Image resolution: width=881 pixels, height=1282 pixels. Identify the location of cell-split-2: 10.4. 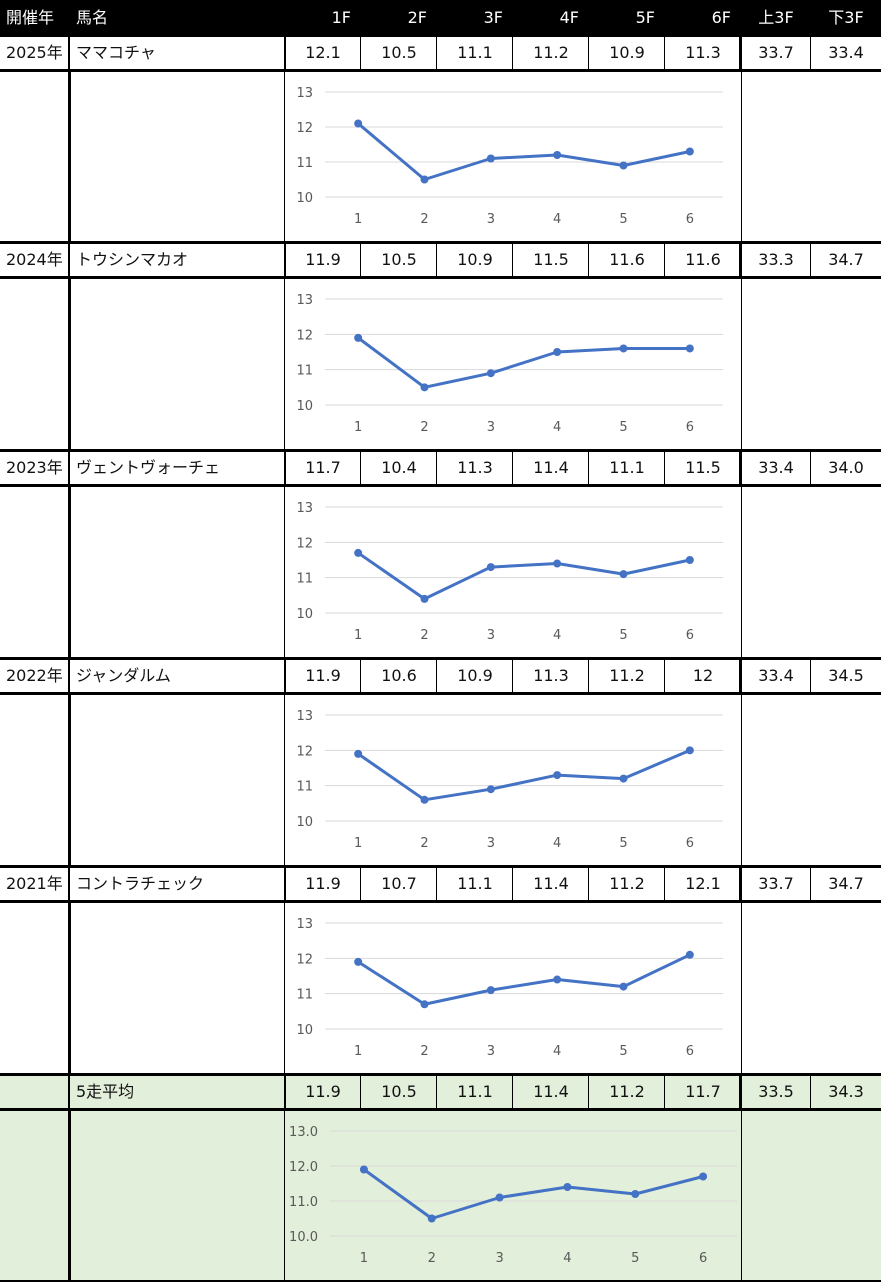
(399, 467).